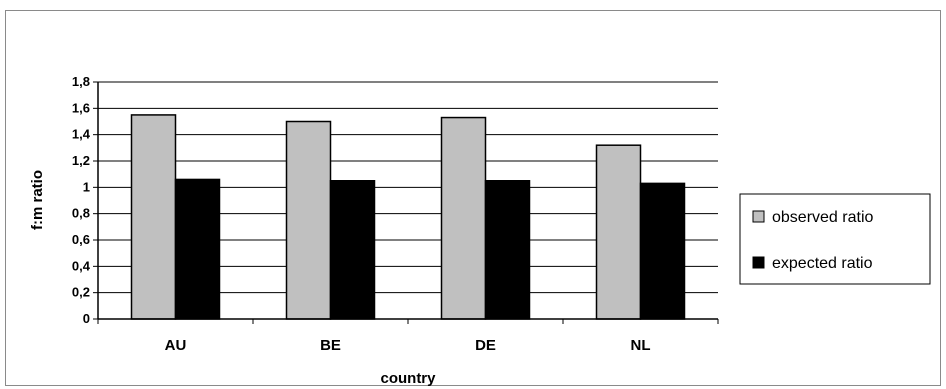 Image resolution: width=946 pixels, height=389 pixels. Describe the element at coordinates (86, 186) in the screenshot. I see `y-tick-label: 1` at that location.